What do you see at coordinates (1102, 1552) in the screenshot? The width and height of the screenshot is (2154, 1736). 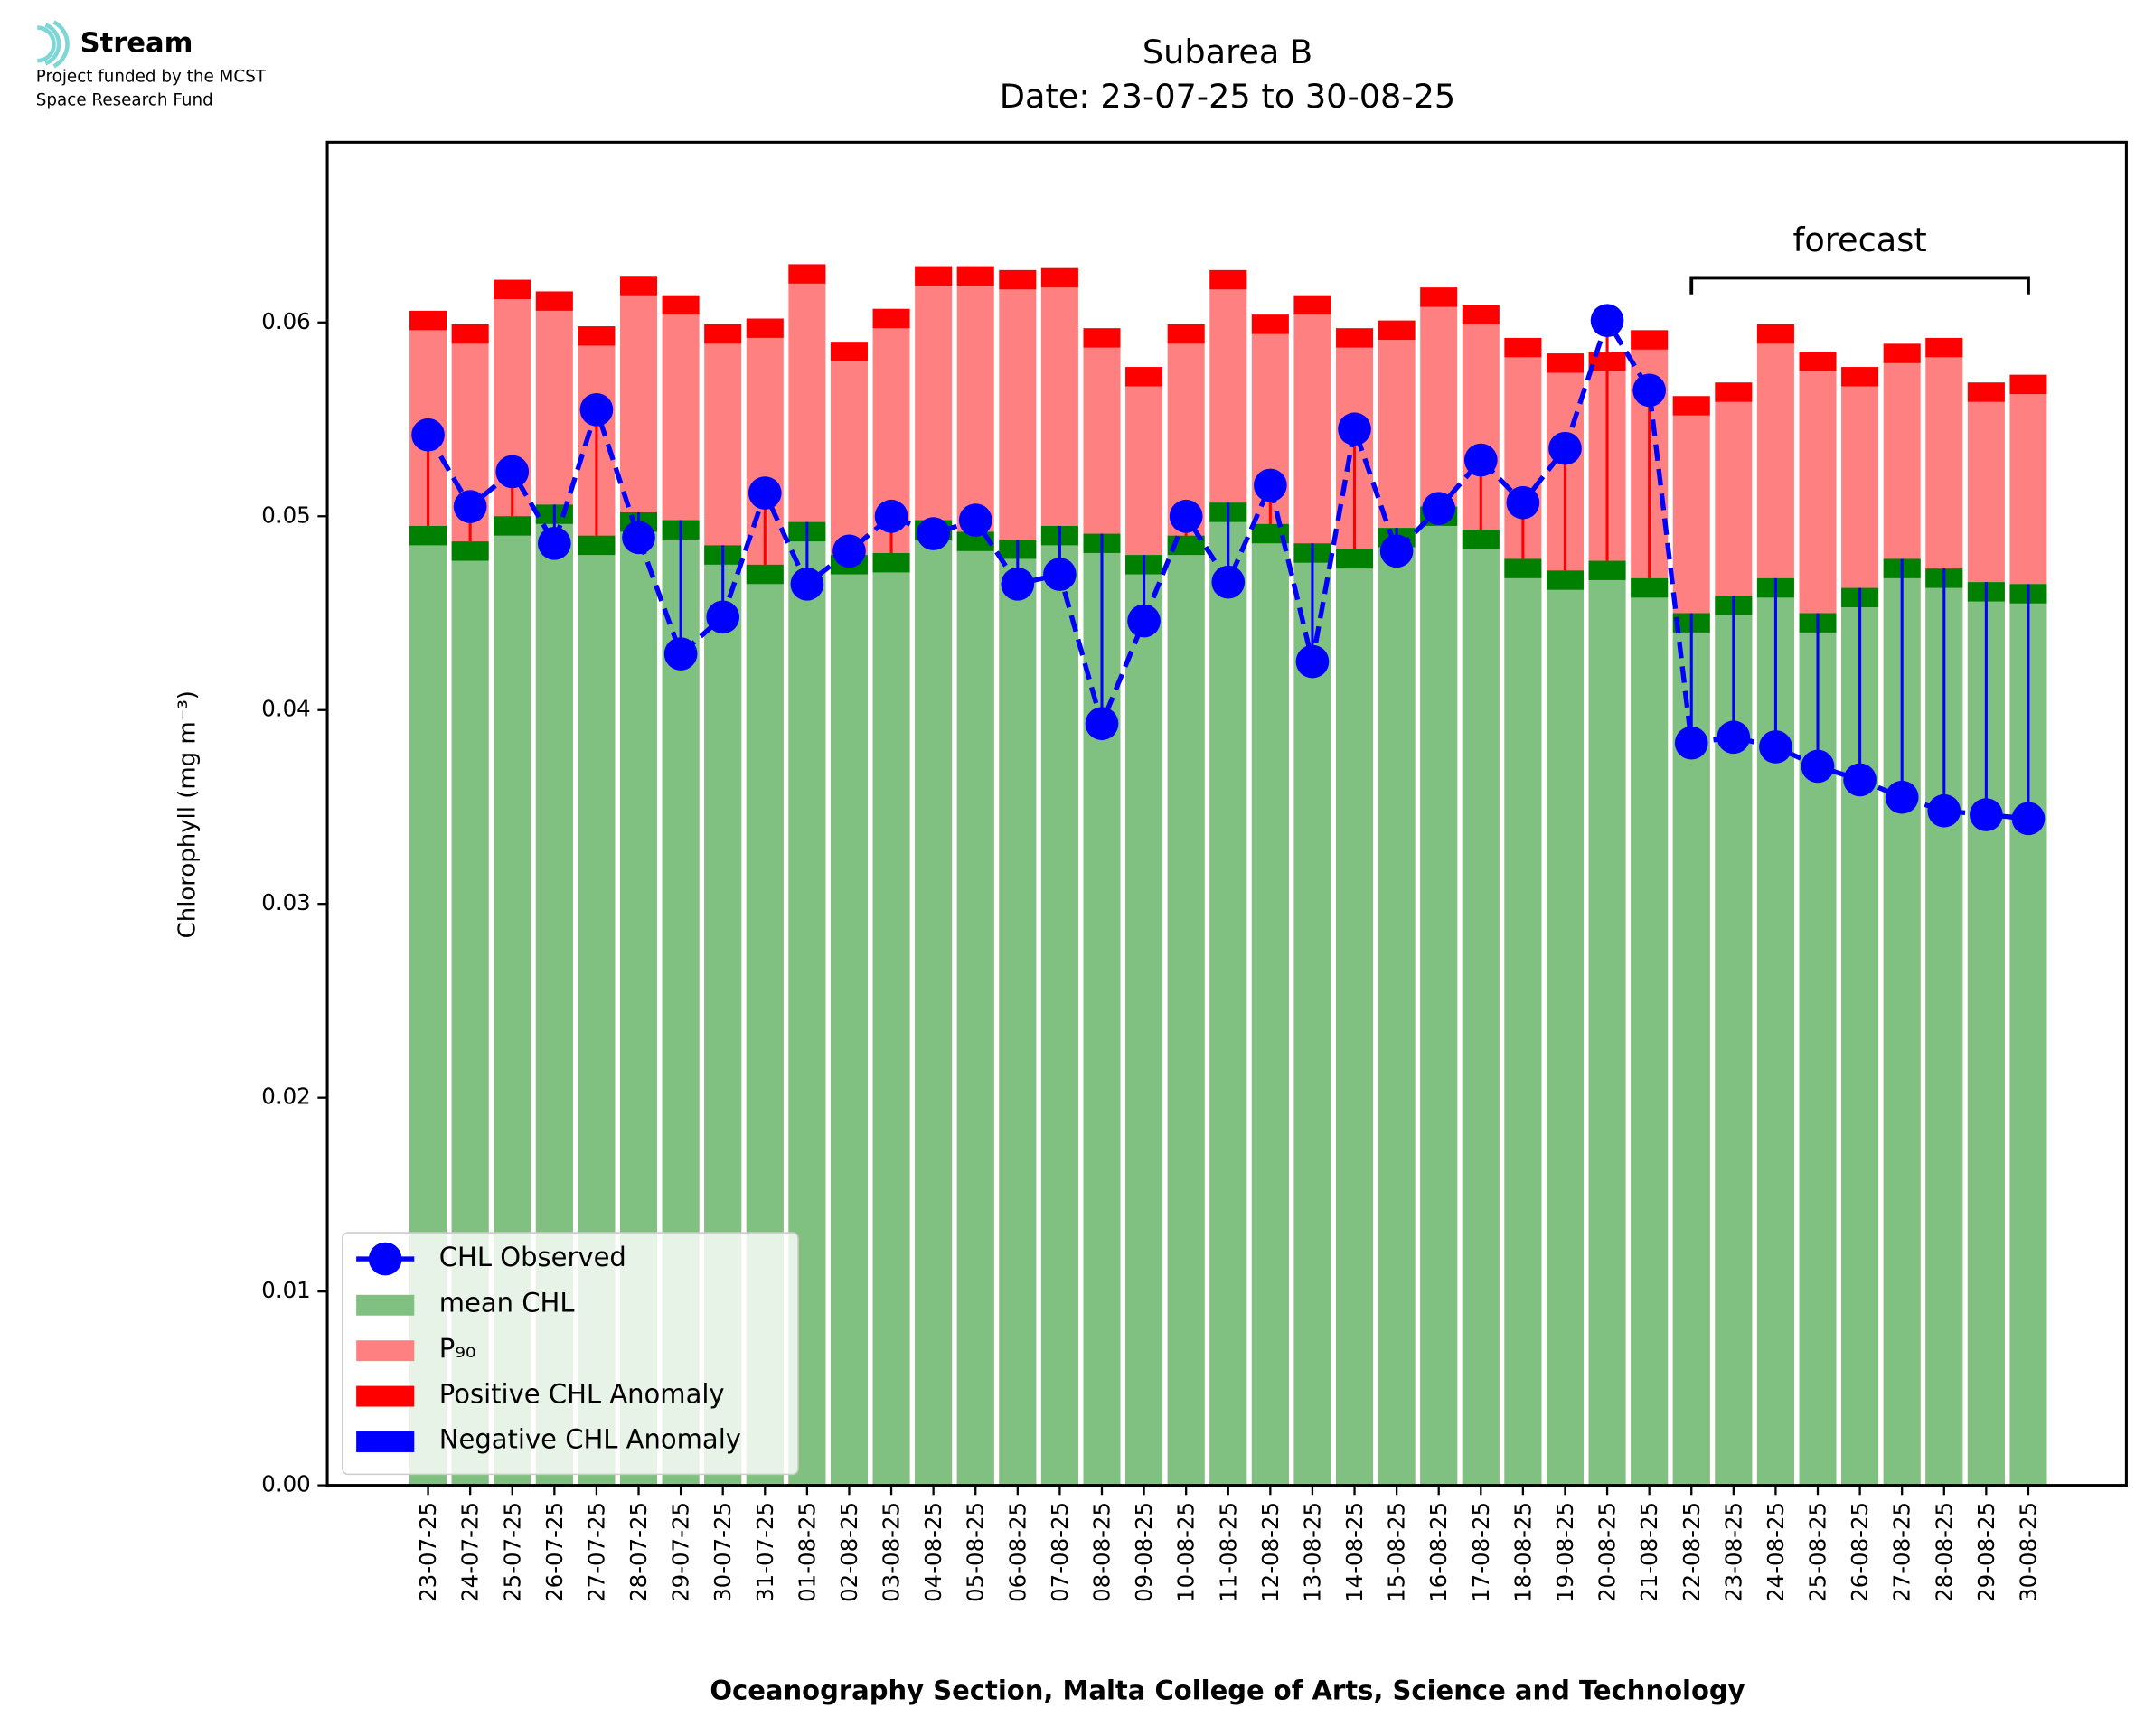 I see `x-tick-label: 08-08-25` at bounding box center [1102, 1552].